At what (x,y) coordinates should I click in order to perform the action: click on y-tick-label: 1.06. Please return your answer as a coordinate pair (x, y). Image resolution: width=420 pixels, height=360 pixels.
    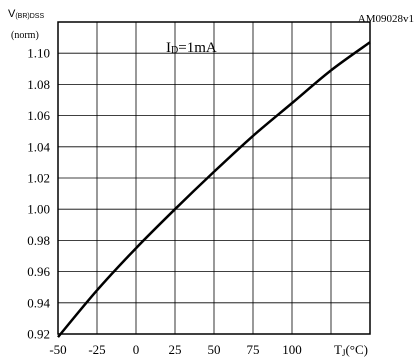
    Looking at the image, I should click on (38, 115).